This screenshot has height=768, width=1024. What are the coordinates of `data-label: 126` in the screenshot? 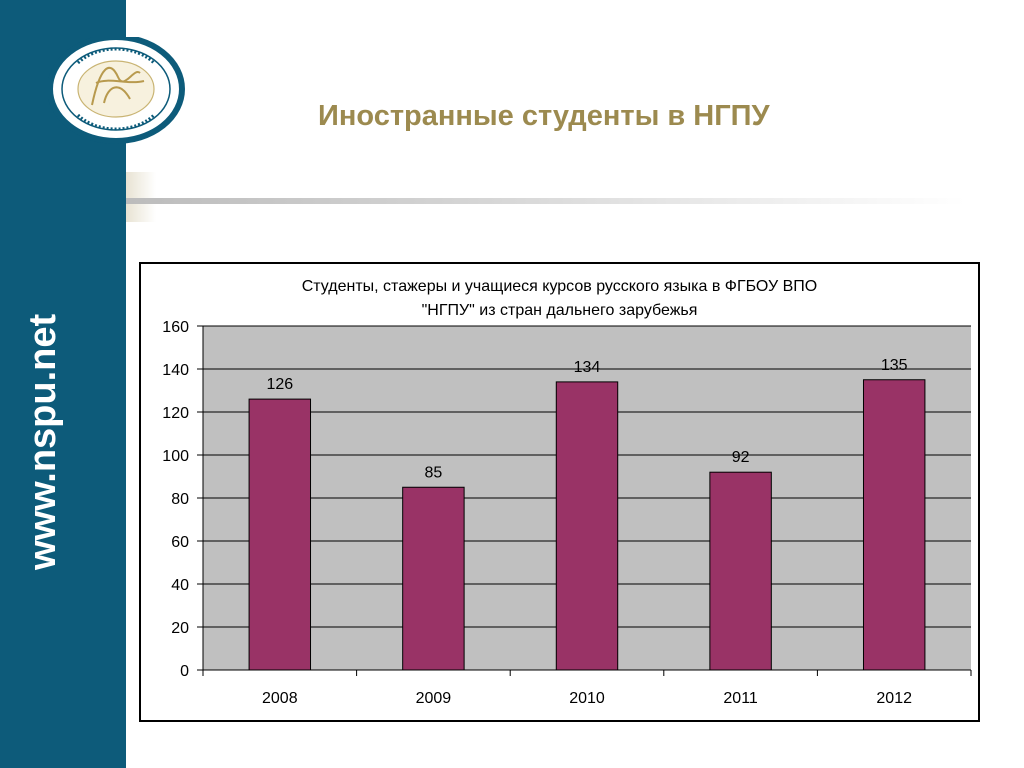 It's located at (279, 384).